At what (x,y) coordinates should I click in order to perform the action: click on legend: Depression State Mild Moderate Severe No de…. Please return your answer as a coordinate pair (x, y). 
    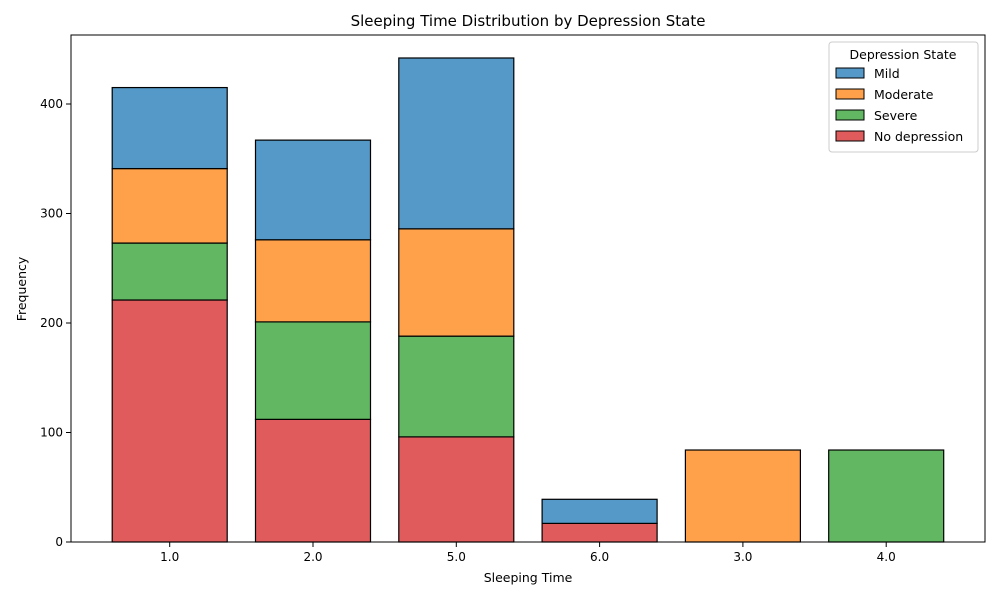
    Looking at the image, I should click on (903, 97).